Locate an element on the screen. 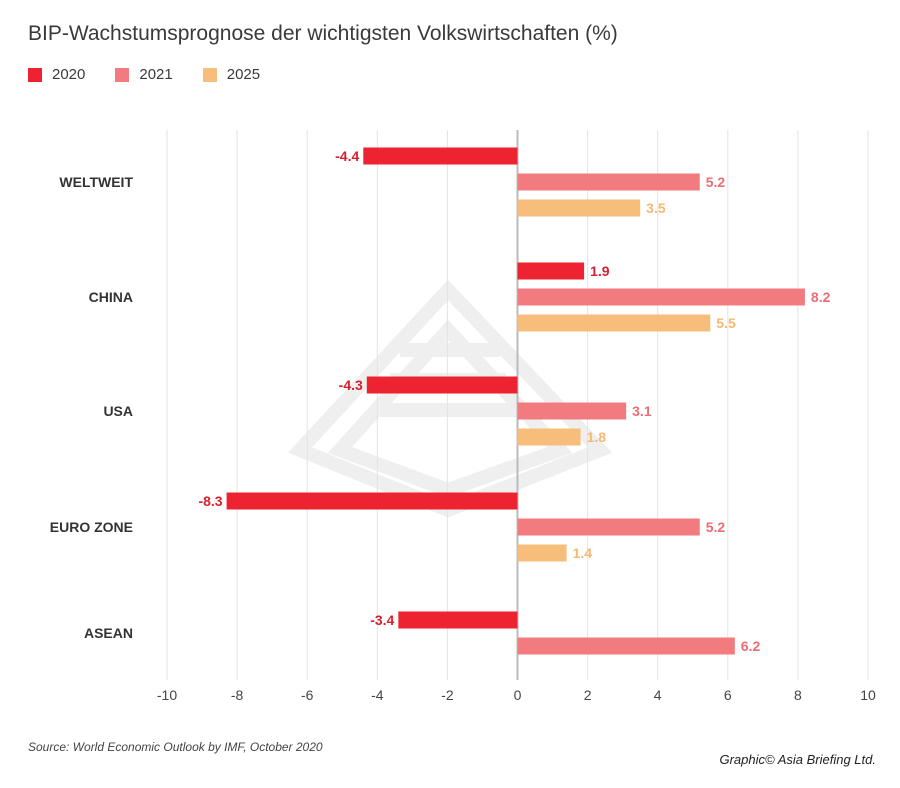 This screenshot has width=900, height=788. x-tick-label: -6 is located at coordinates (307, 695).